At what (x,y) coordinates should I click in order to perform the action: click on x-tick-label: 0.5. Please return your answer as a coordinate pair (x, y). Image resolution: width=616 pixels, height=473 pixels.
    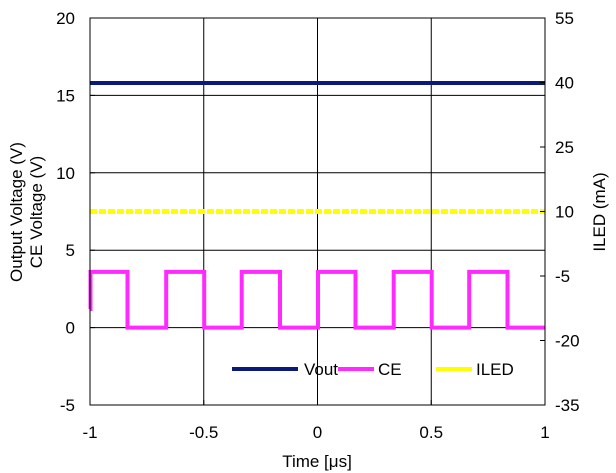
    Looking at the image, I should click on (431, 432).